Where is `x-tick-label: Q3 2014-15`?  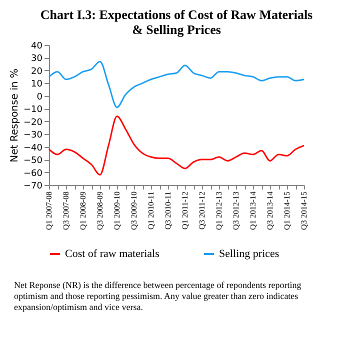
x-tick-label: Q3 2014-15 is located at coordinates (304, 211).